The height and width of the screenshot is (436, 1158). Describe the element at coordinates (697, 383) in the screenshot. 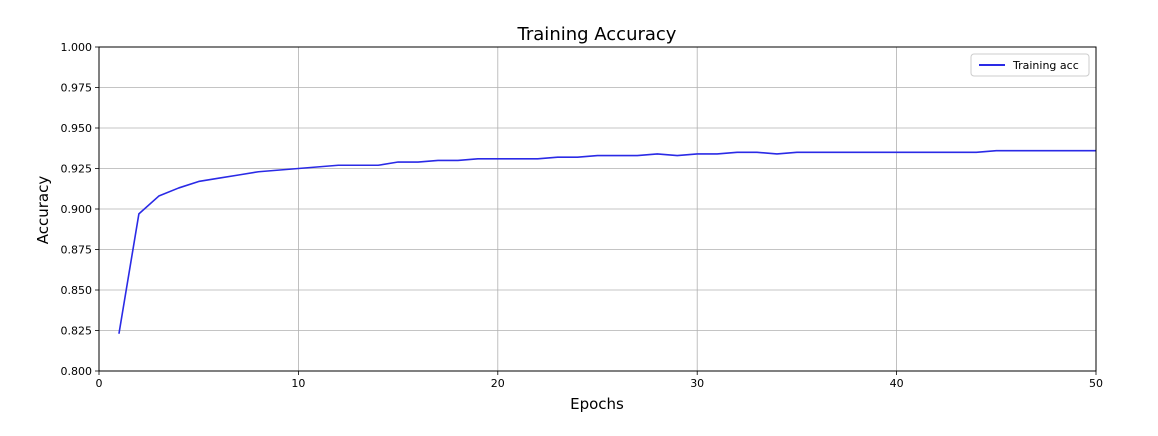

I see `x-tick-label: 30` at that location.